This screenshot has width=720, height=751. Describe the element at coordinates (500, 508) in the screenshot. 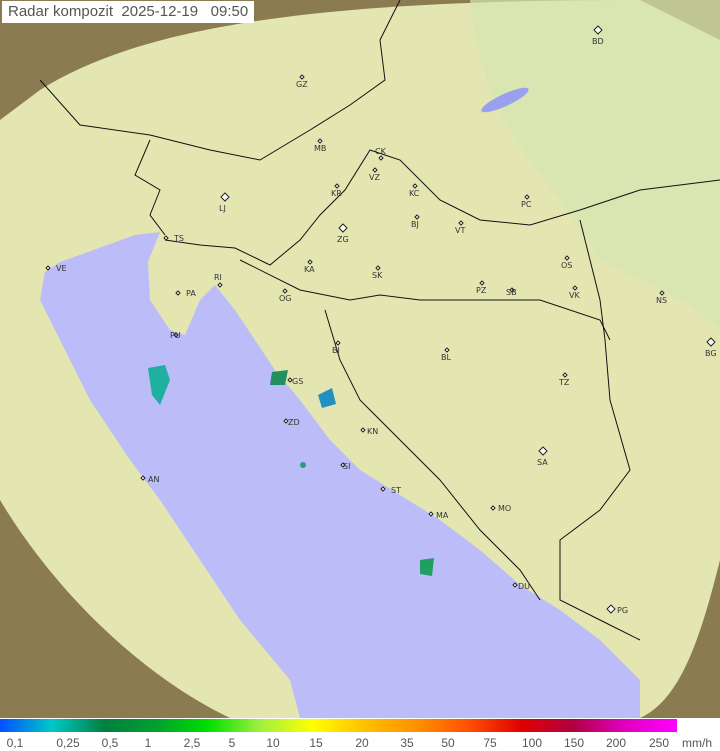

I see `city-mo: MO` at that location.